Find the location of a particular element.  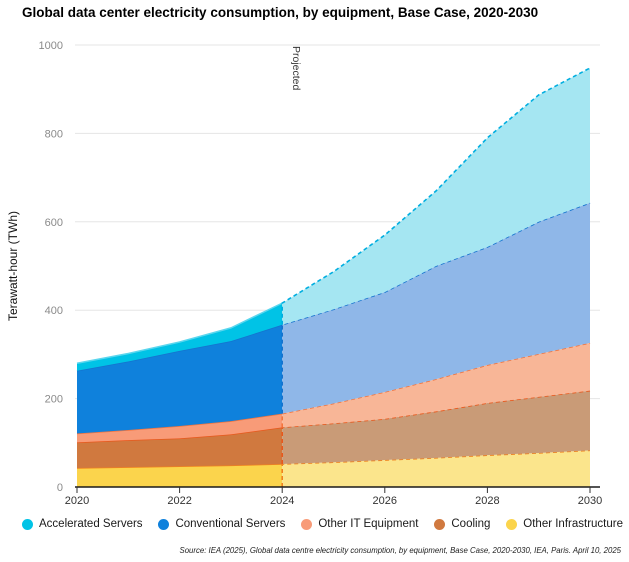

x-tick-label: 2030 is located at coordinates (590, 501).